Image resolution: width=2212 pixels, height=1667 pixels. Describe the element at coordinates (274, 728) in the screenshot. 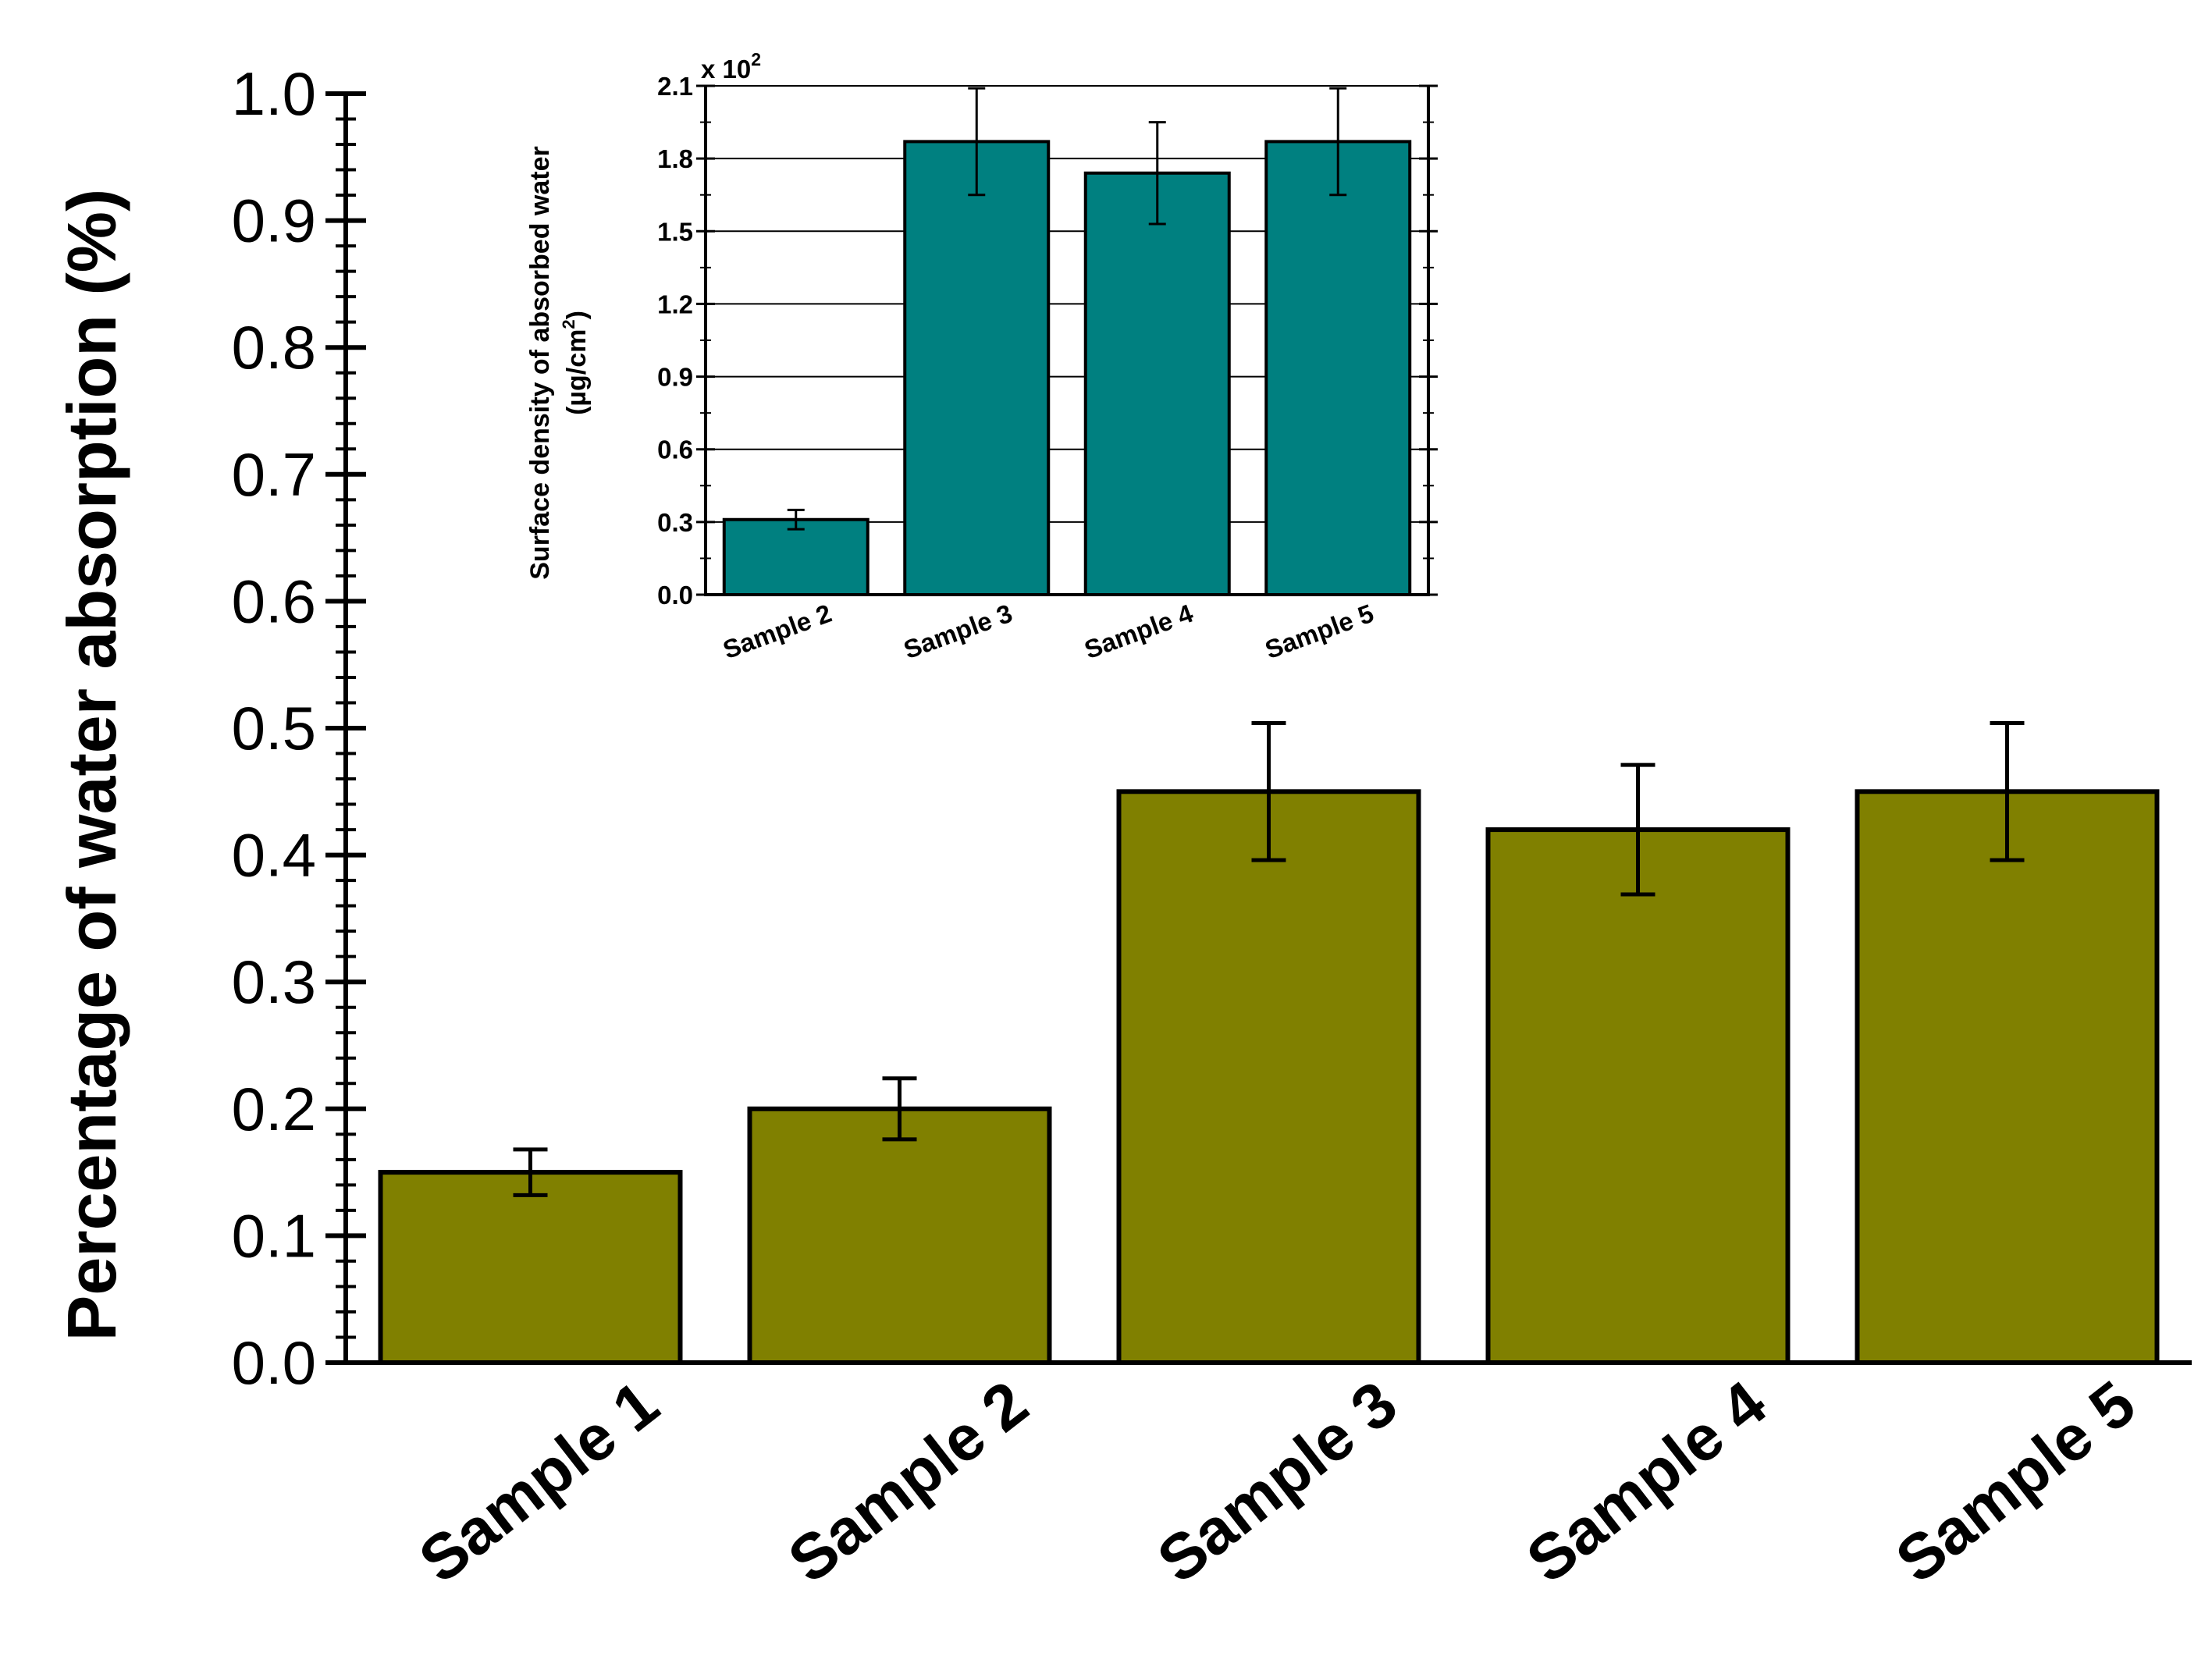

I see `main-y-tick-label: 0.5` at that location.